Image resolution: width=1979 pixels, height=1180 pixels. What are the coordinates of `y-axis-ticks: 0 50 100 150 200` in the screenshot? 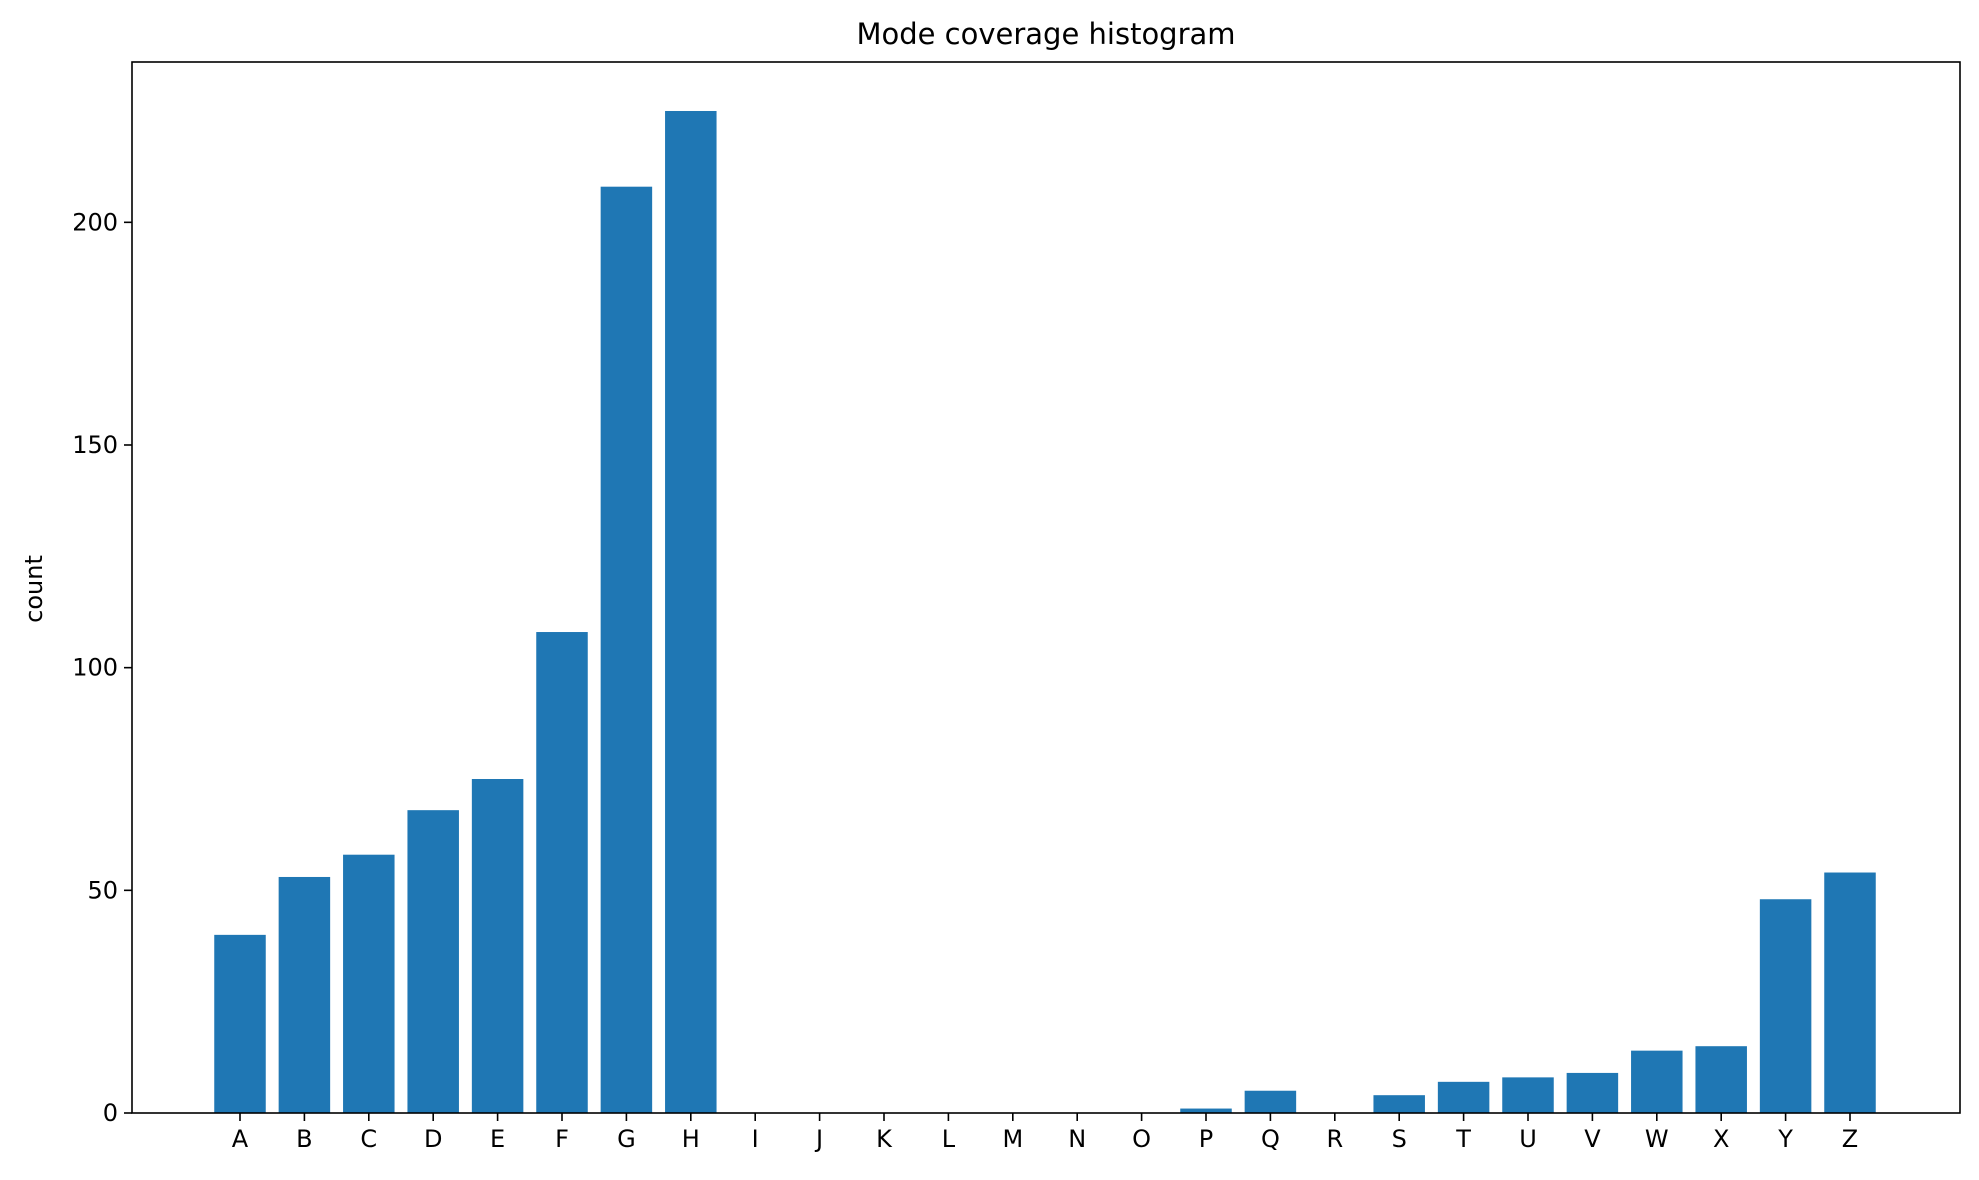 It's located at (102, 667).